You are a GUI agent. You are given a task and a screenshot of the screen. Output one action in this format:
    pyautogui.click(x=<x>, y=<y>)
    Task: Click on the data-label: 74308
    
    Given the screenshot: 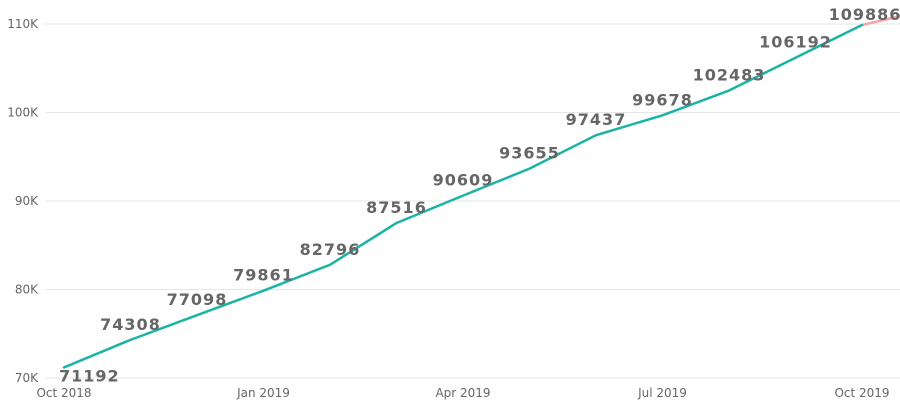 What is the action you would take?
    pyautogui.click(x=130, y=324)
    